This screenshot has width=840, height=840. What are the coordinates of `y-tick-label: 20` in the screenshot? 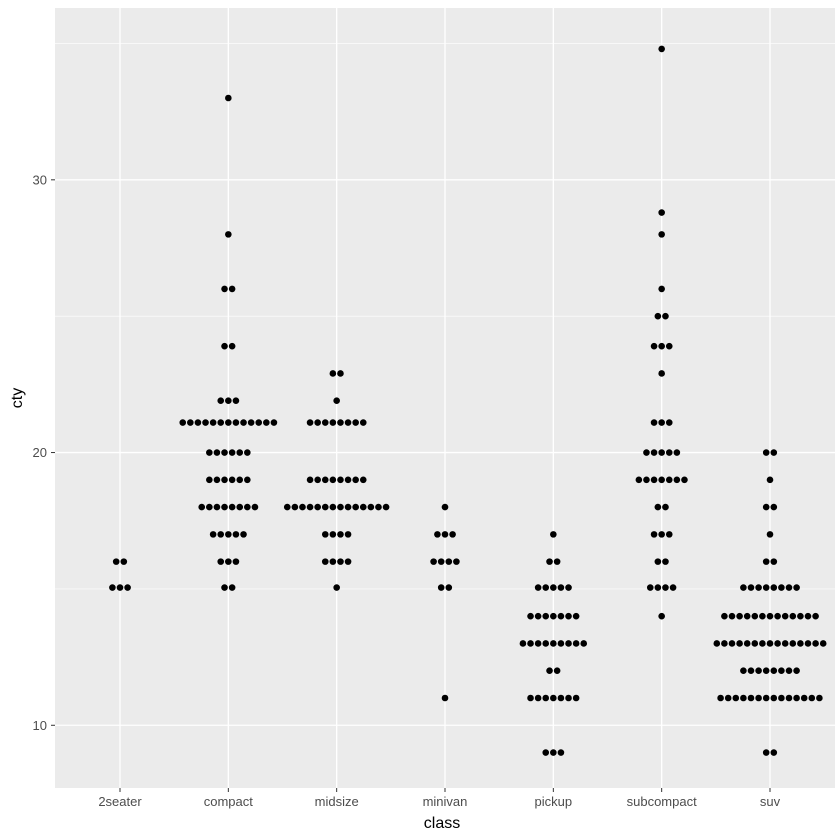 It's located at (40, 452).